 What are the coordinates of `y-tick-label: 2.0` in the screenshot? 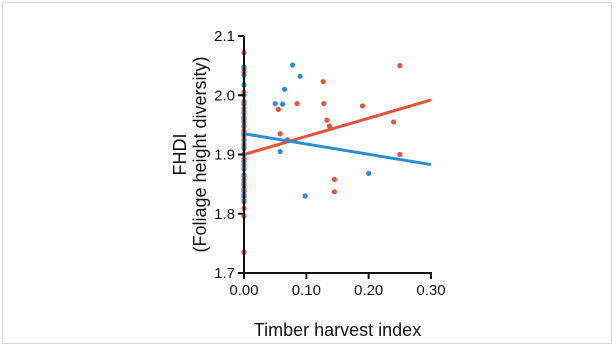 It's located at (224, 95).